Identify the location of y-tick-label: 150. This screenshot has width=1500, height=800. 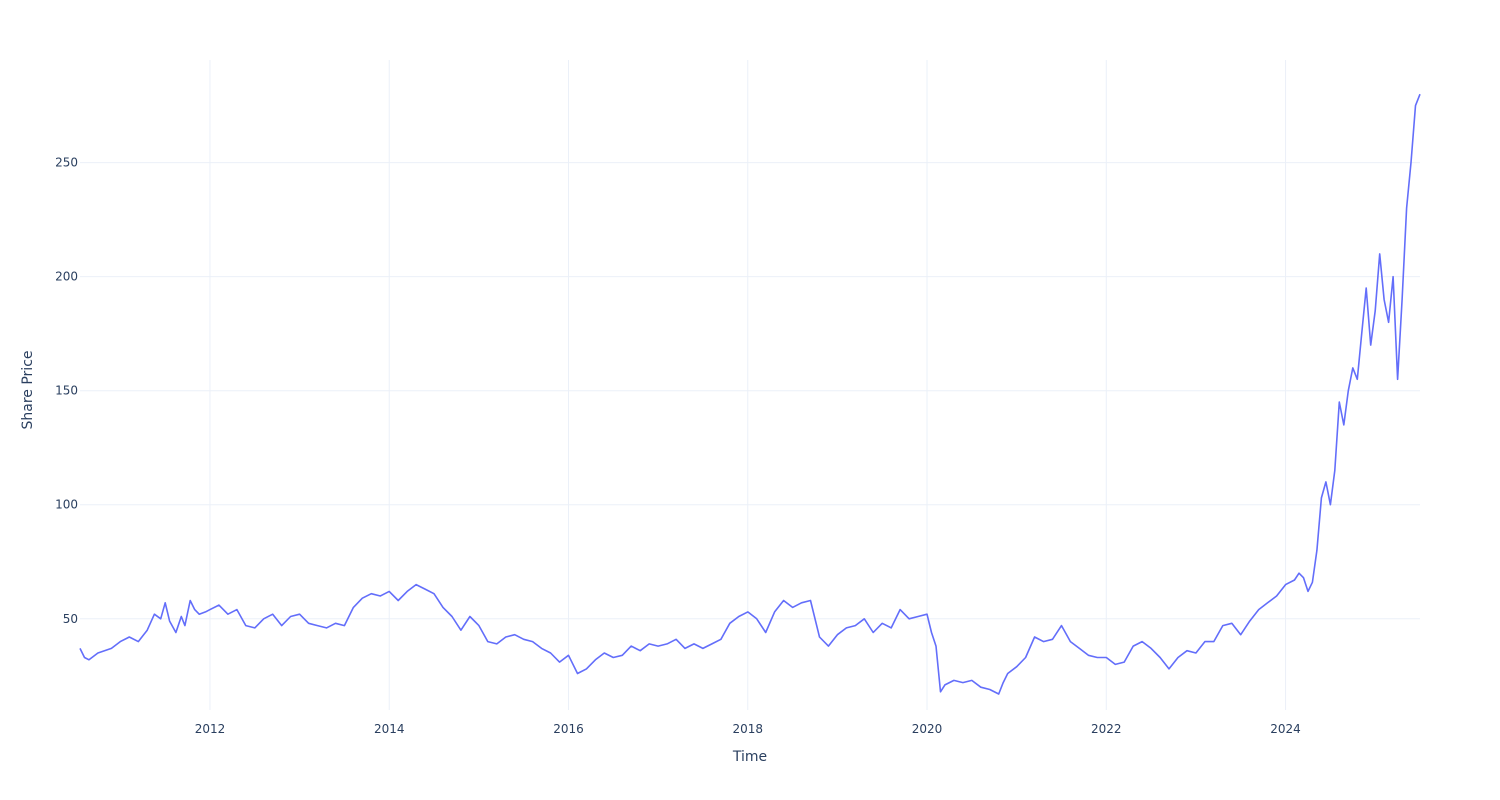
(66, 391).